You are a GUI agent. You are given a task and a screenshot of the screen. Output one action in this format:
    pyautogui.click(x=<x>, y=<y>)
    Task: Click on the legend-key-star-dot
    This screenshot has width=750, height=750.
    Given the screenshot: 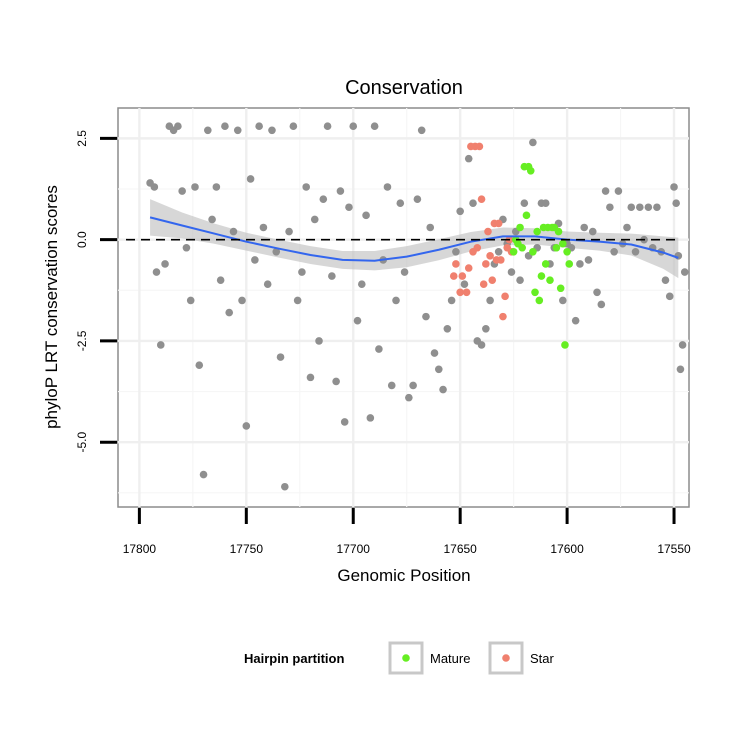 What is the action you would take?
    pyautogui.click(x=506, y=658)
    